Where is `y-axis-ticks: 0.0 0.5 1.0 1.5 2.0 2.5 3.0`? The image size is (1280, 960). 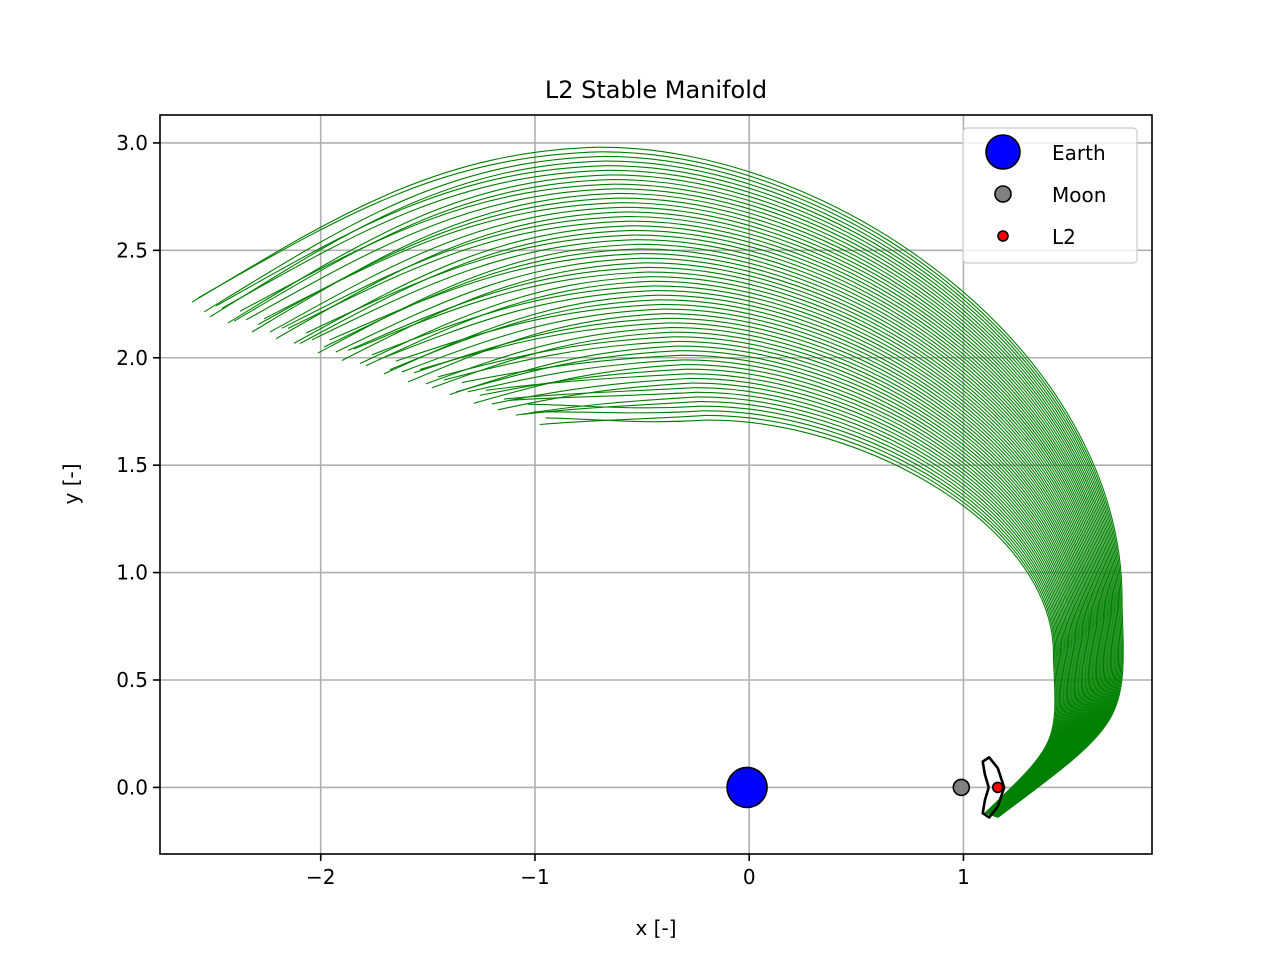
y-axis-ticks: 0.0 0.5 1.0 1.5 2.0 2.5 3.0 is located at coordinates (138, 465).